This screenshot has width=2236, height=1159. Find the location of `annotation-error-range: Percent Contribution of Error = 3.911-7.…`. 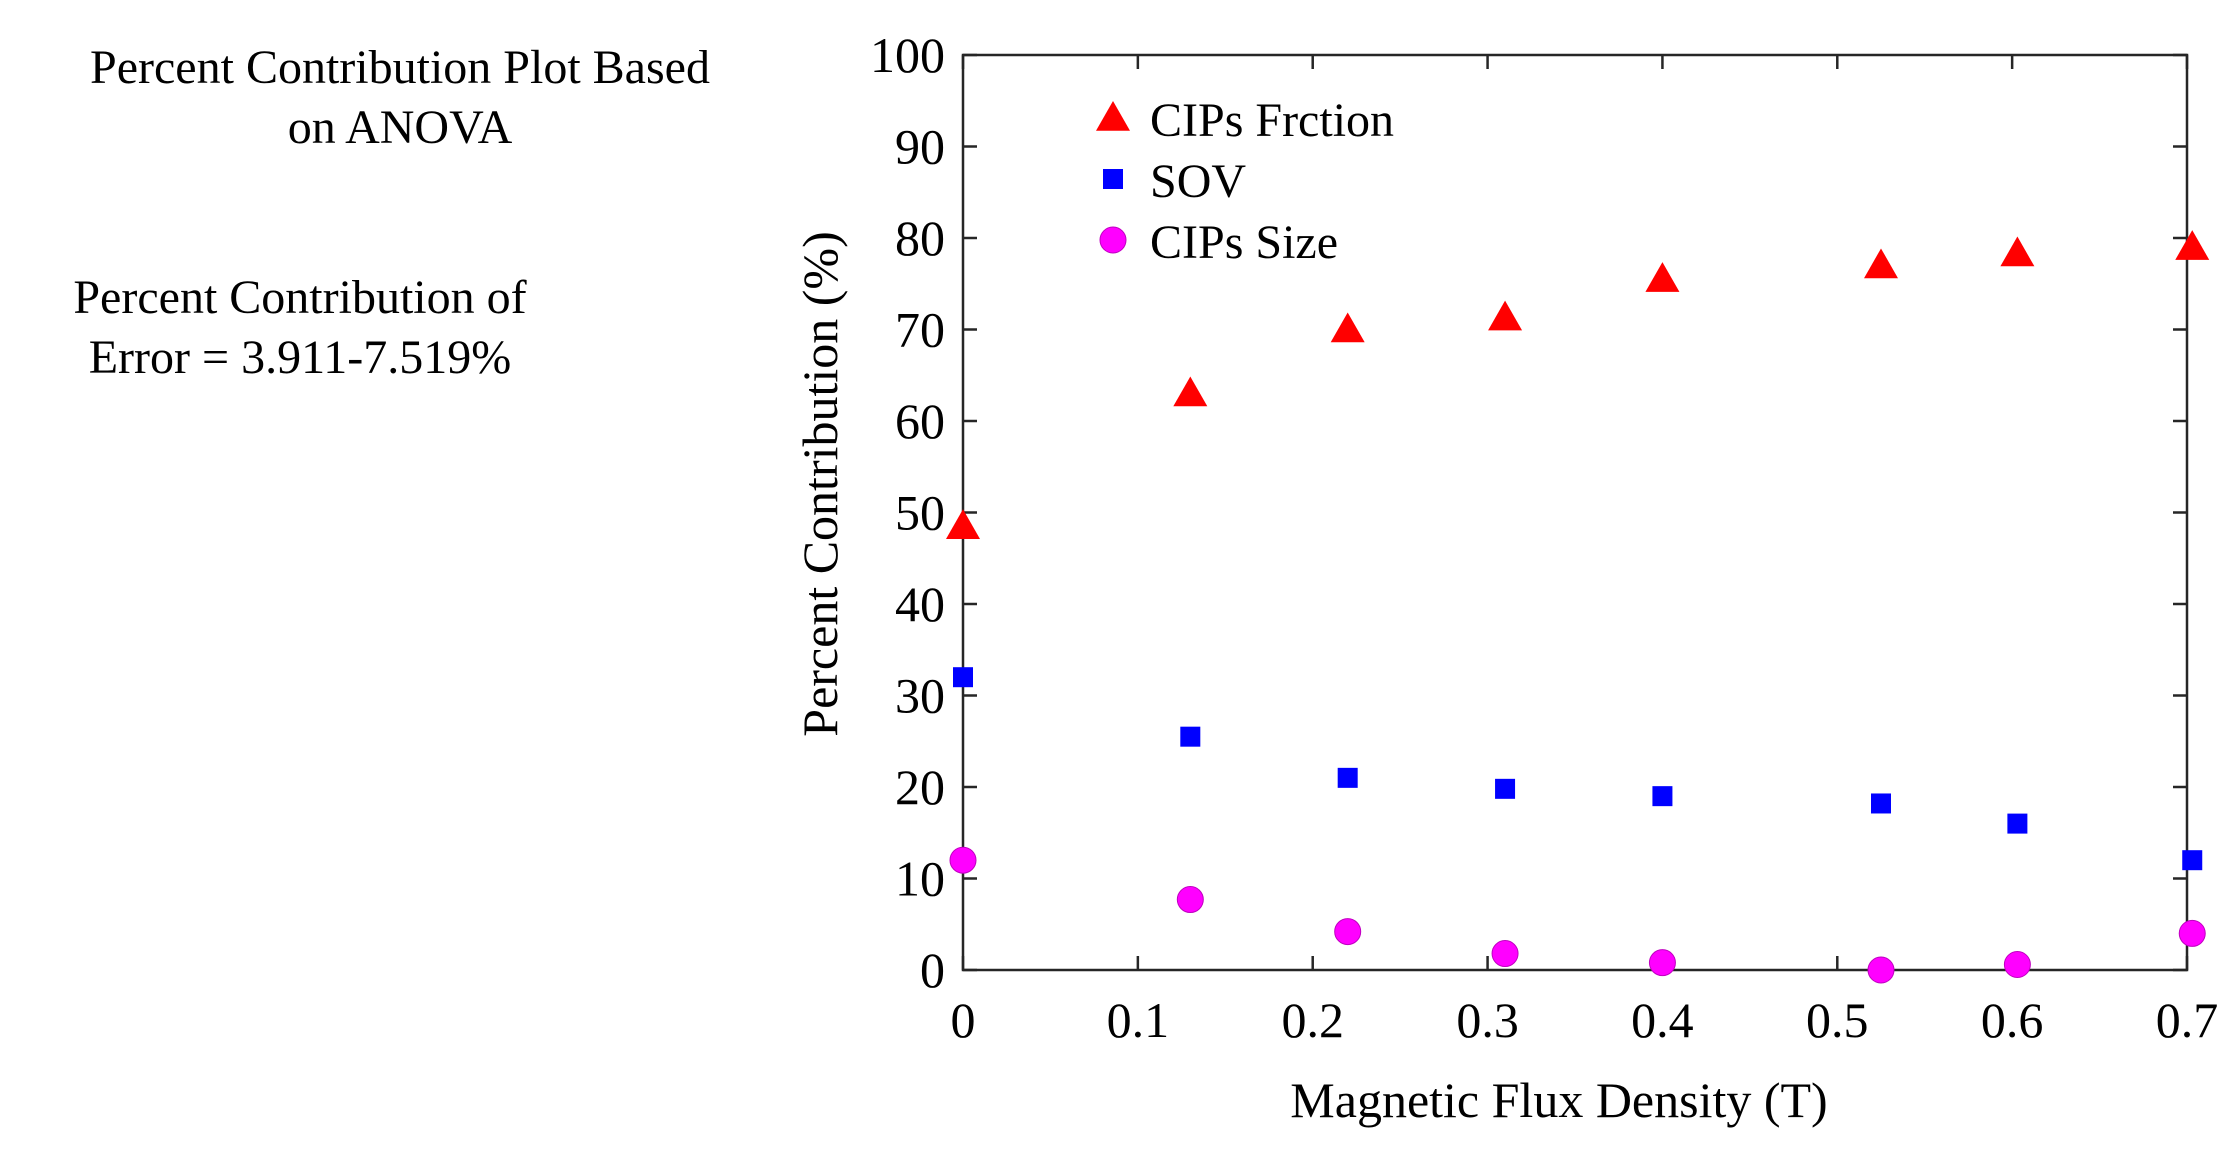

annotation-error-range: Percent Contribution of Error = 3.911-7.… is located at coordinates (300, 328).